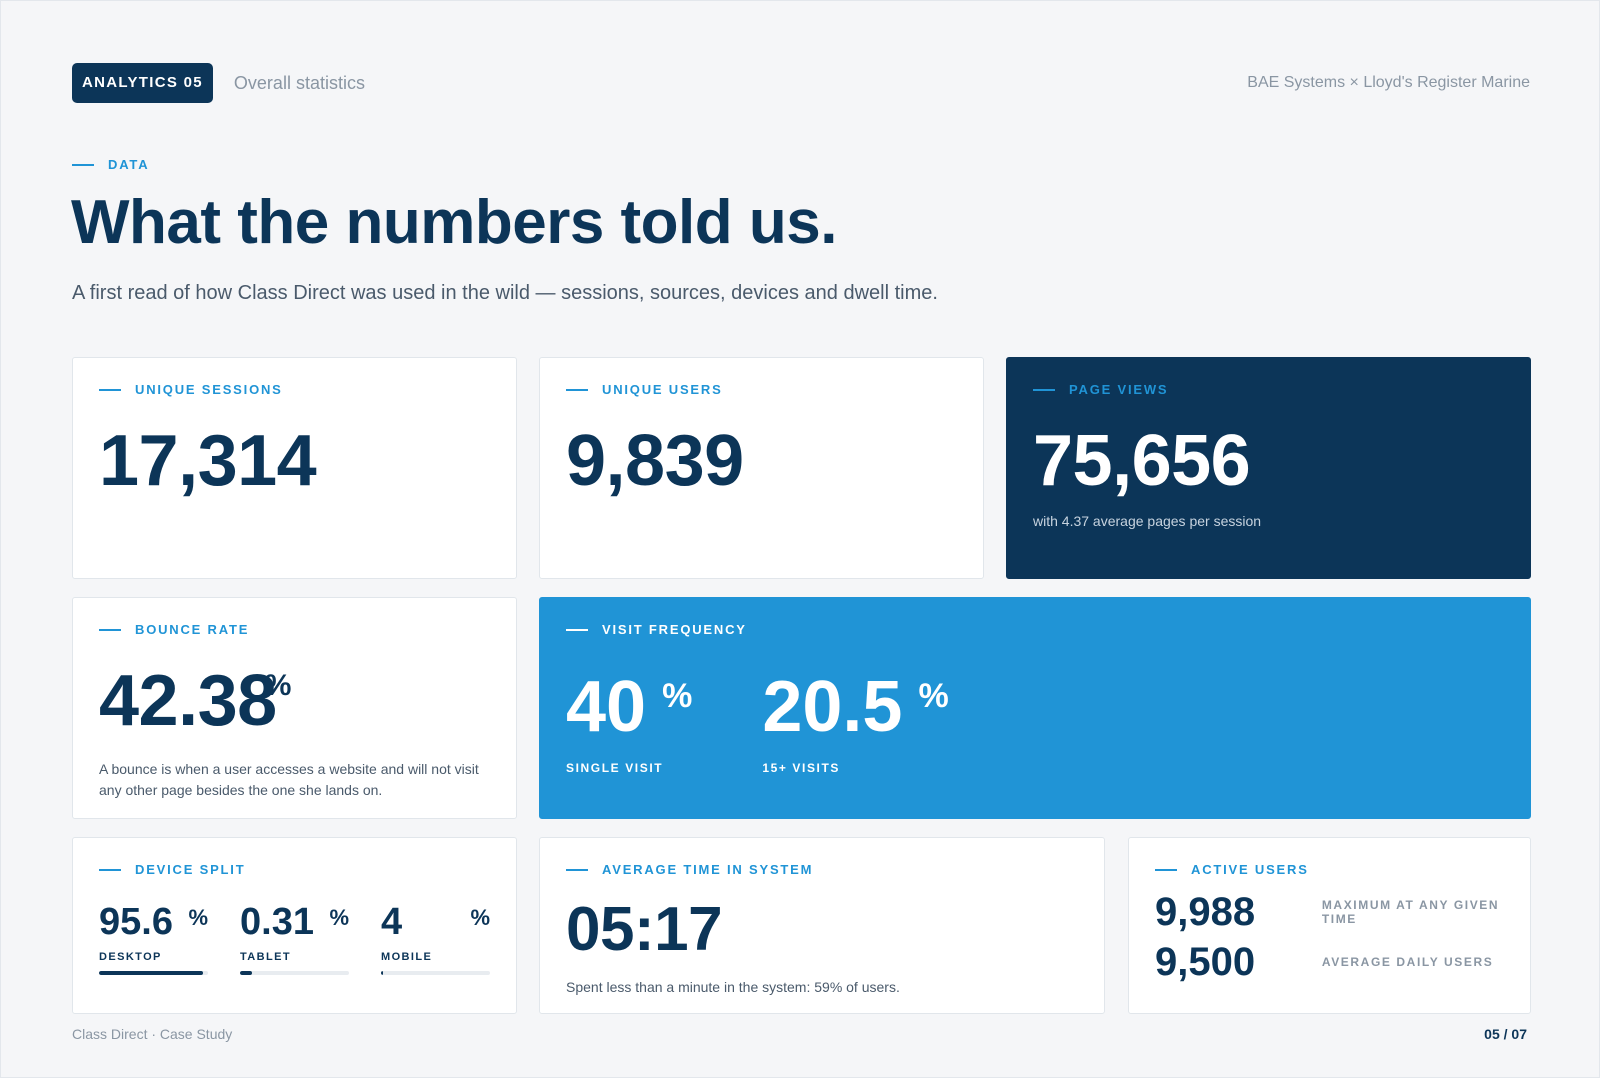 This screenshot has width=1600, height=1078. I want to click on section-badge: ANALYTICS 05, so click(142, 83).